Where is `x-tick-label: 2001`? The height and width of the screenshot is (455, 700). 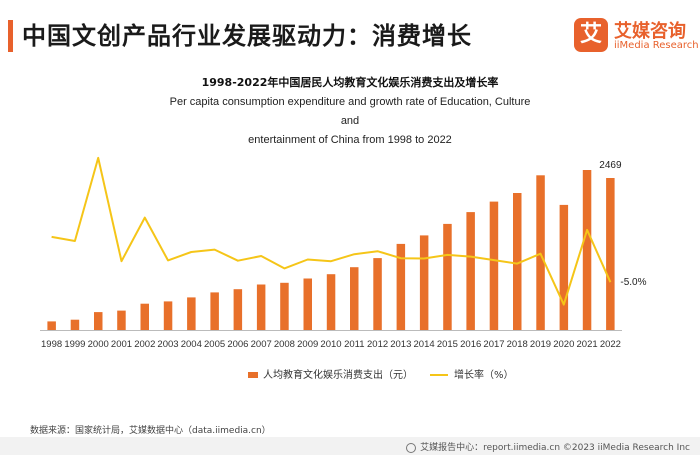
x-tick-label: 2001 is located at coordinates (121, 344).